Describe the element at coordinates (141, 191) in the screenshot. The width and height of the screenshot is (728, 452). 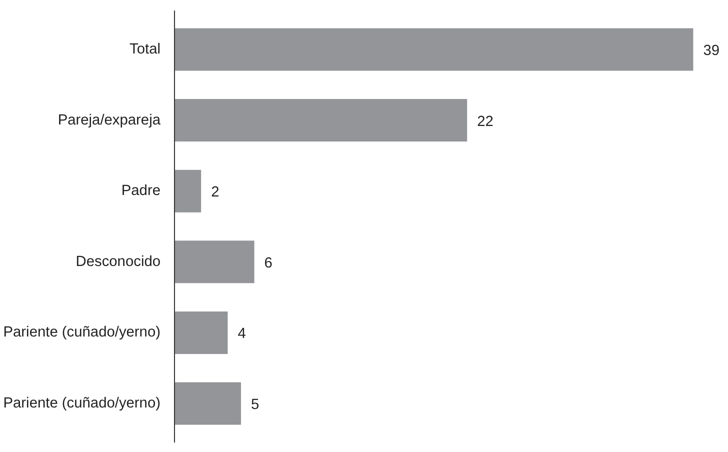
I see `y-tick-label: Padre` at that location.